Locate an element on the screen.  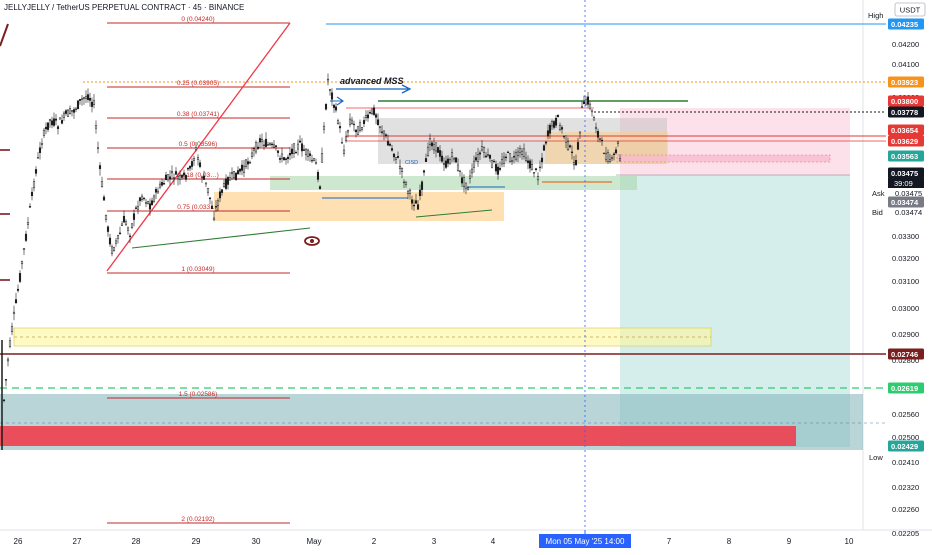
pink-fvg-zone is located at coordinates (723, 158).